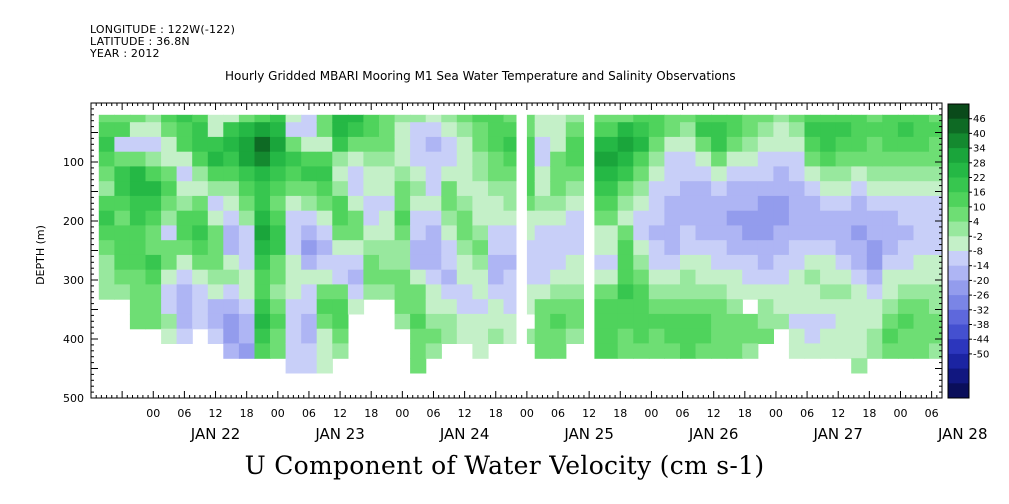 The height and width of the screenshot is (504, 1009). Describe the element at coordinates (73, 339) in the screenshot. I see `y-tick-label: 400` at that location.